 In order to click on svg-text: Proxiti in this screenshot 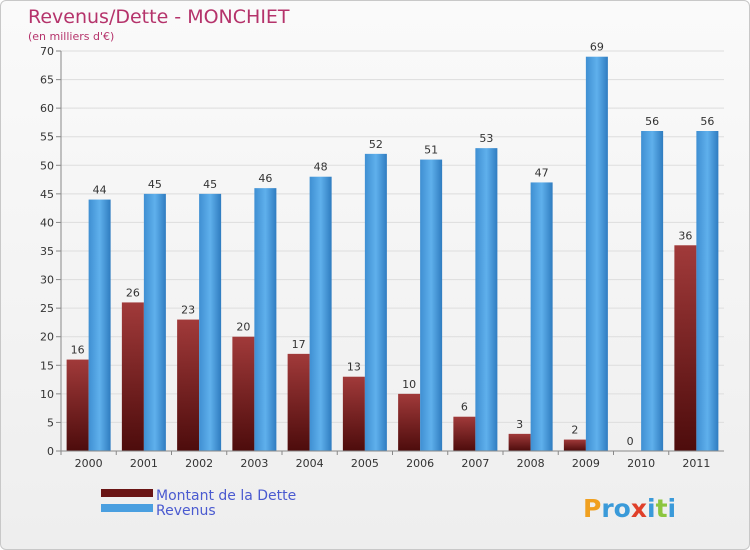, I will do `click(629, 508)`.